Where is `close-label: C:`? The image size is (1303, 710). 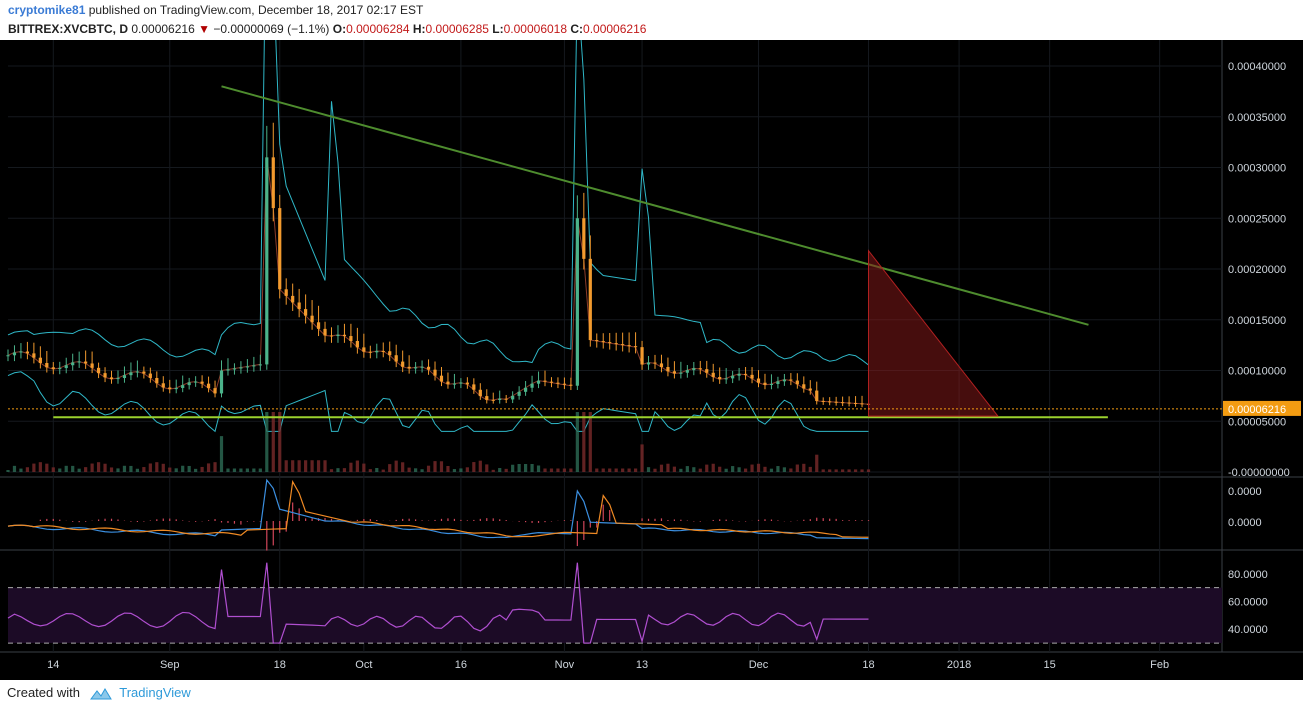
close-label: C: is located at coordinates (577, 29).